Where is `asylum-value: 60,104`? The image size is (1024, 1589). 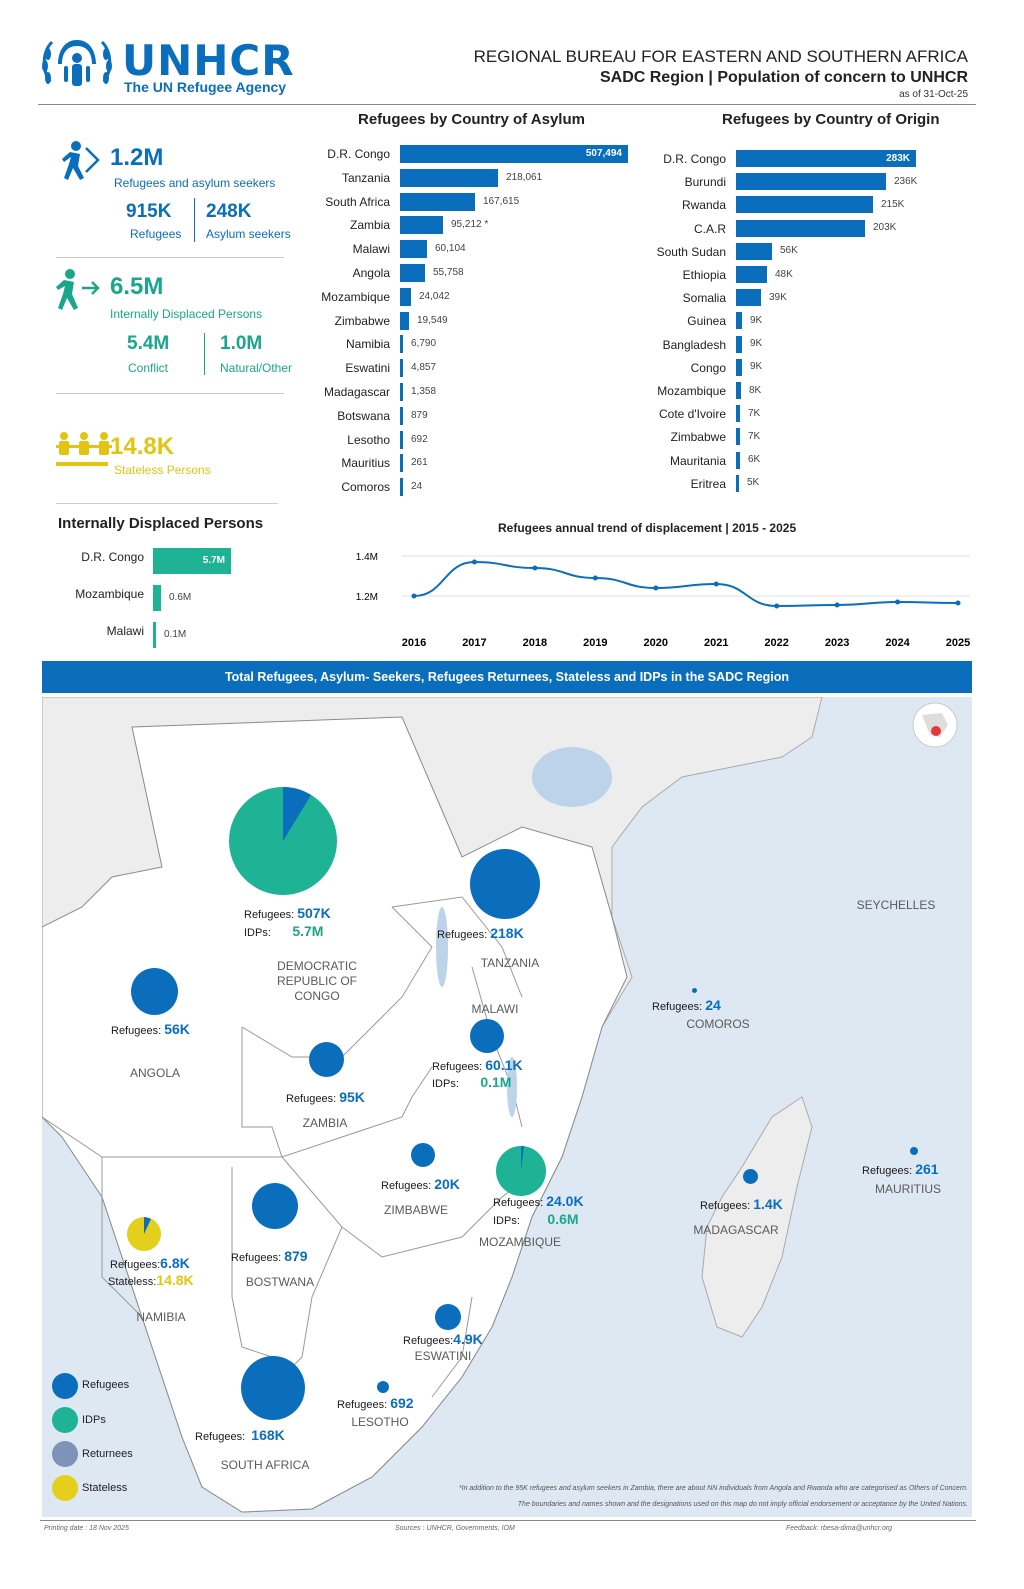
asylum-value: 60,104 is located at coordinates (450, 249).